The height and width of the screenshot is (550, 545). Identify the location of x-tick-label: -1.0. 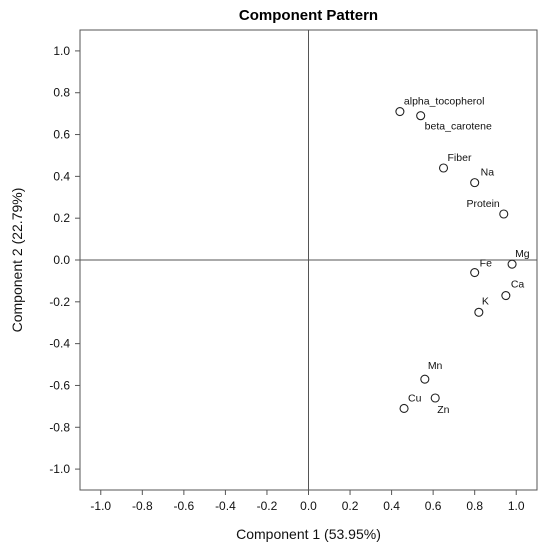
(100, 506).